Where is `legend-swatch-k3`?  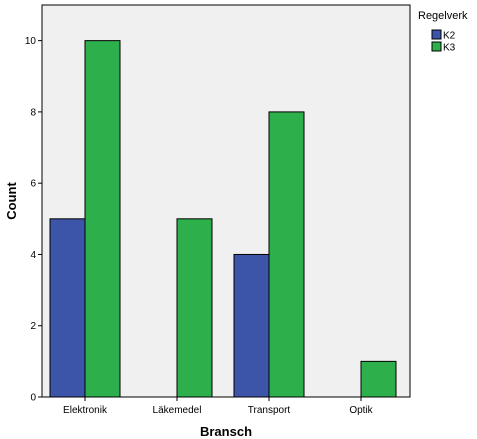
legend-swatch-k3 is located at coordinates (436, 46).